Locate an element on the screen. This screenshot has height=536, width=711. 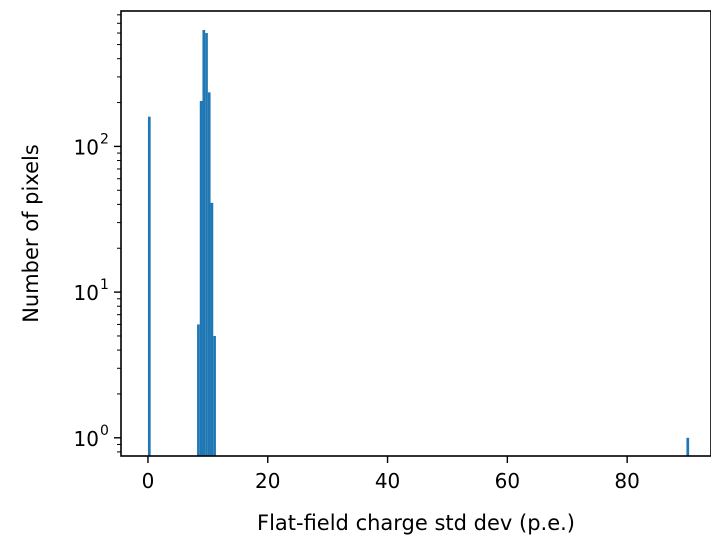
x-tick-label: 60 is located at coordinates (507, 481).